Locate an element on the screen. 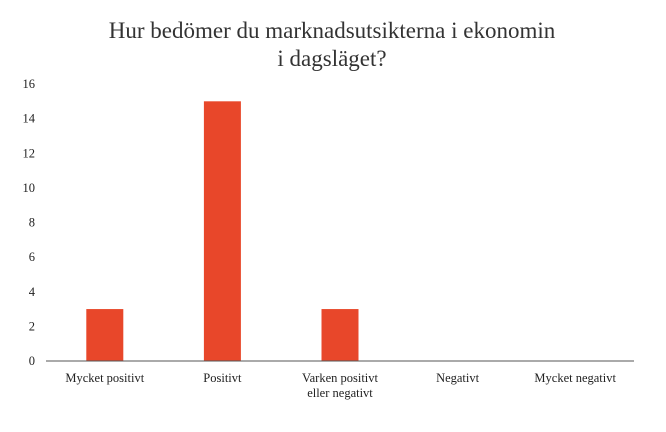 The height and width of the screenshot is (432, 666). x-category-label: Varken positivt is located at coordinates (340, 378).